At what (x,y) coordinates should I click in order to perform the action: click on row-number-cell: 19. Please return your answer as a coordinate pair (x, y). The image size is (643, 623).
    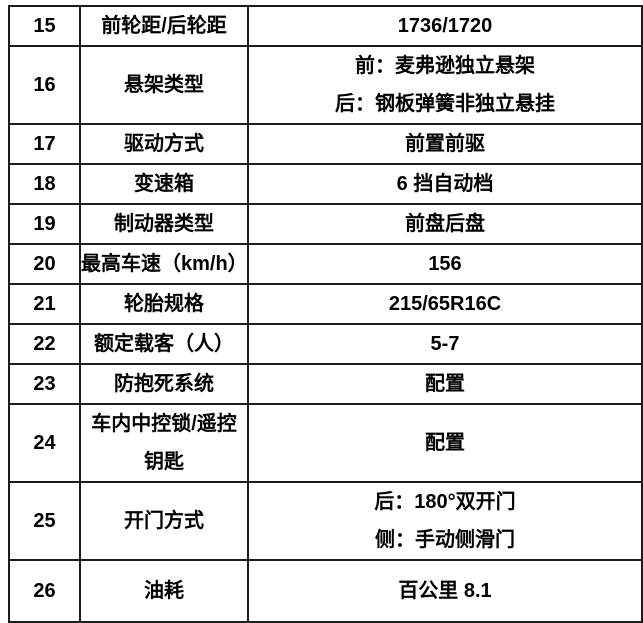
    Looking at the image, I should click on (44, 224).